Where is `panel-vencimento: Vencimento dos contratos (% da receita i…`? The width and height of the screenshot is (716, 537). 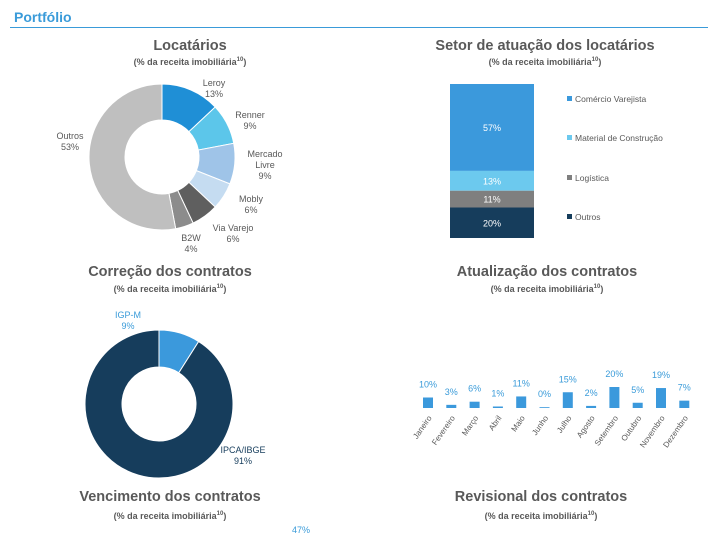
panel-vencimento: Vencimento dos contratos (% da receita i… is located at coordinates (170, 512).